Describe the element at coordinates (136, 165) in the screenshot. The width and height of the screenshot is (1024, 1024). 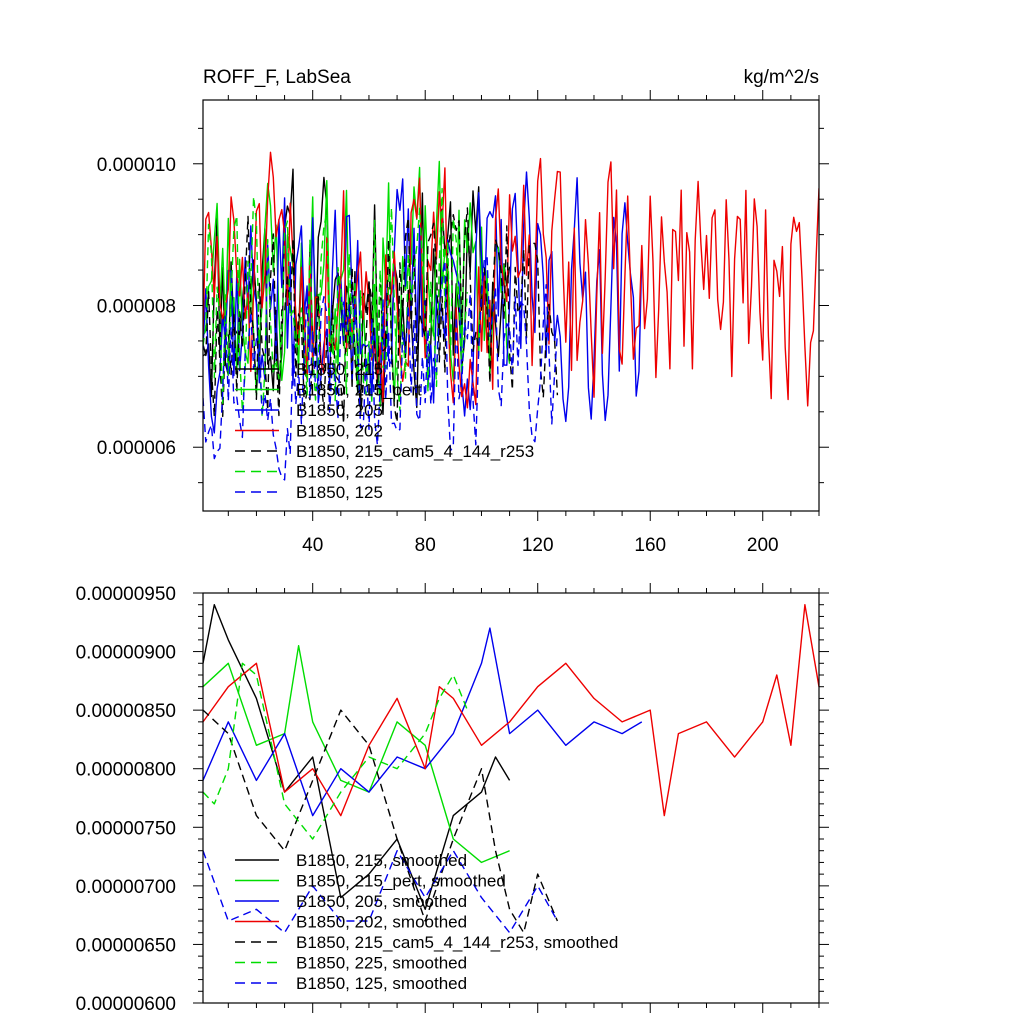
I see `y-tick-label: 0.000010` at that location.